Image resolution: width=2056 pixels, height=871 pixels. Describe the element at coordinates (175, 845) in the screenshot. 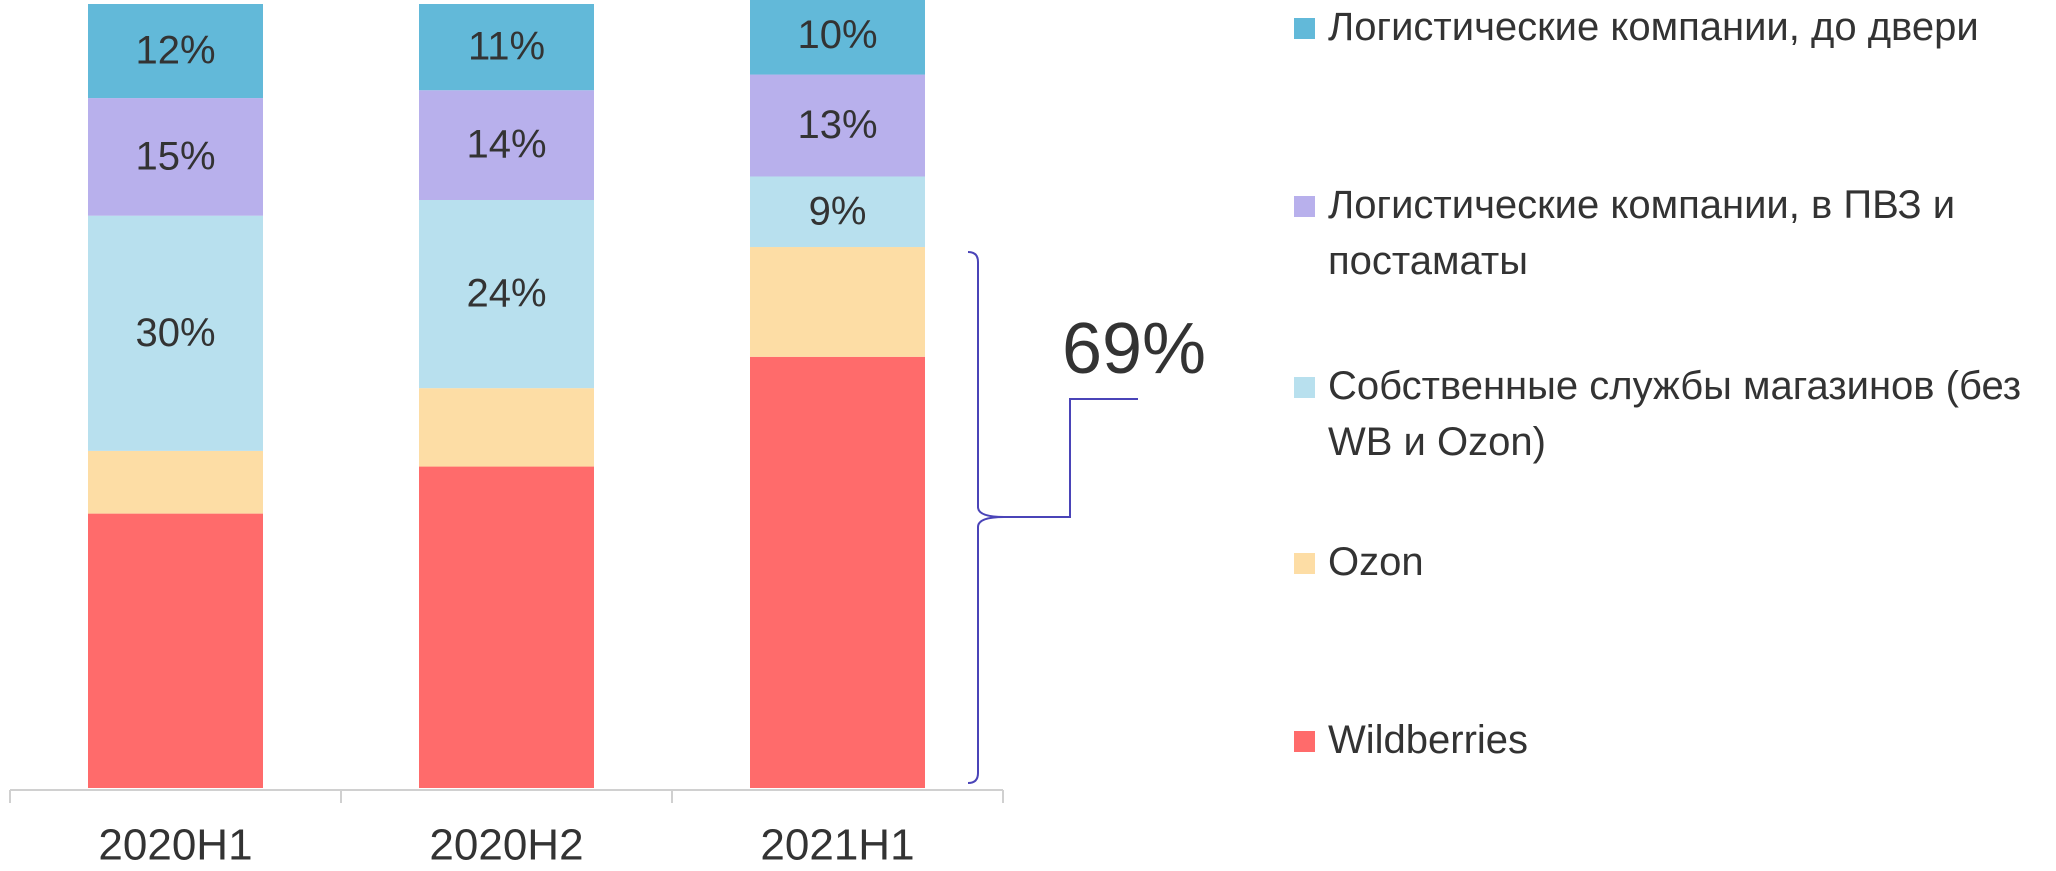

I see `x-tick-label: 2020H1` at that location.